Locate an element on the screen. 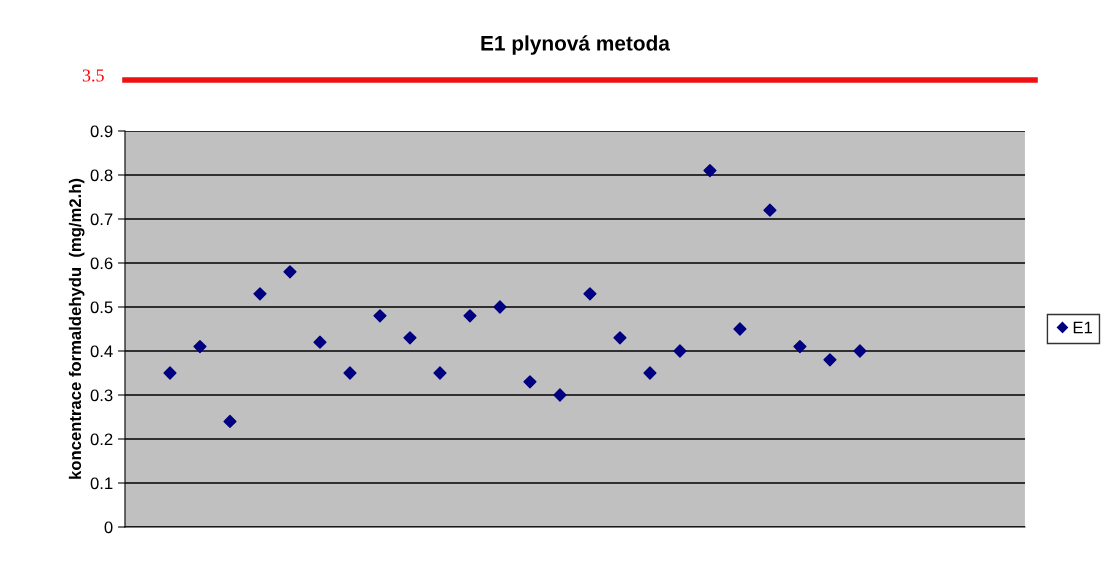  y-tick-label: 0.2 is located at coordinates (101, 439).